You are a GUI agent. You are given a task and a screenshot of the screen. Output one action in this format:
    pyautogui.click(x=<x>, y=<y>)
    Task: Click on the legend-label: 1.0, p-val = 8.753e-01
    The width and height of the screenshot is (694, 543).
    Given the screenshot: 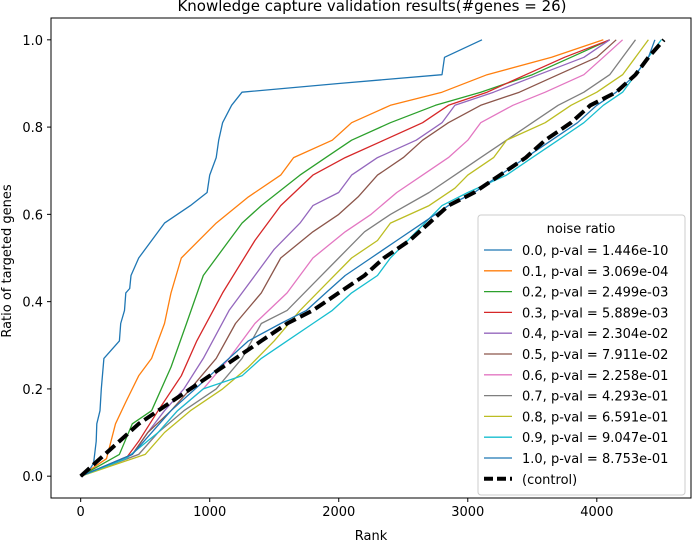 What is the action you would take?
    pyautogui.click(x=595, y=459)
    